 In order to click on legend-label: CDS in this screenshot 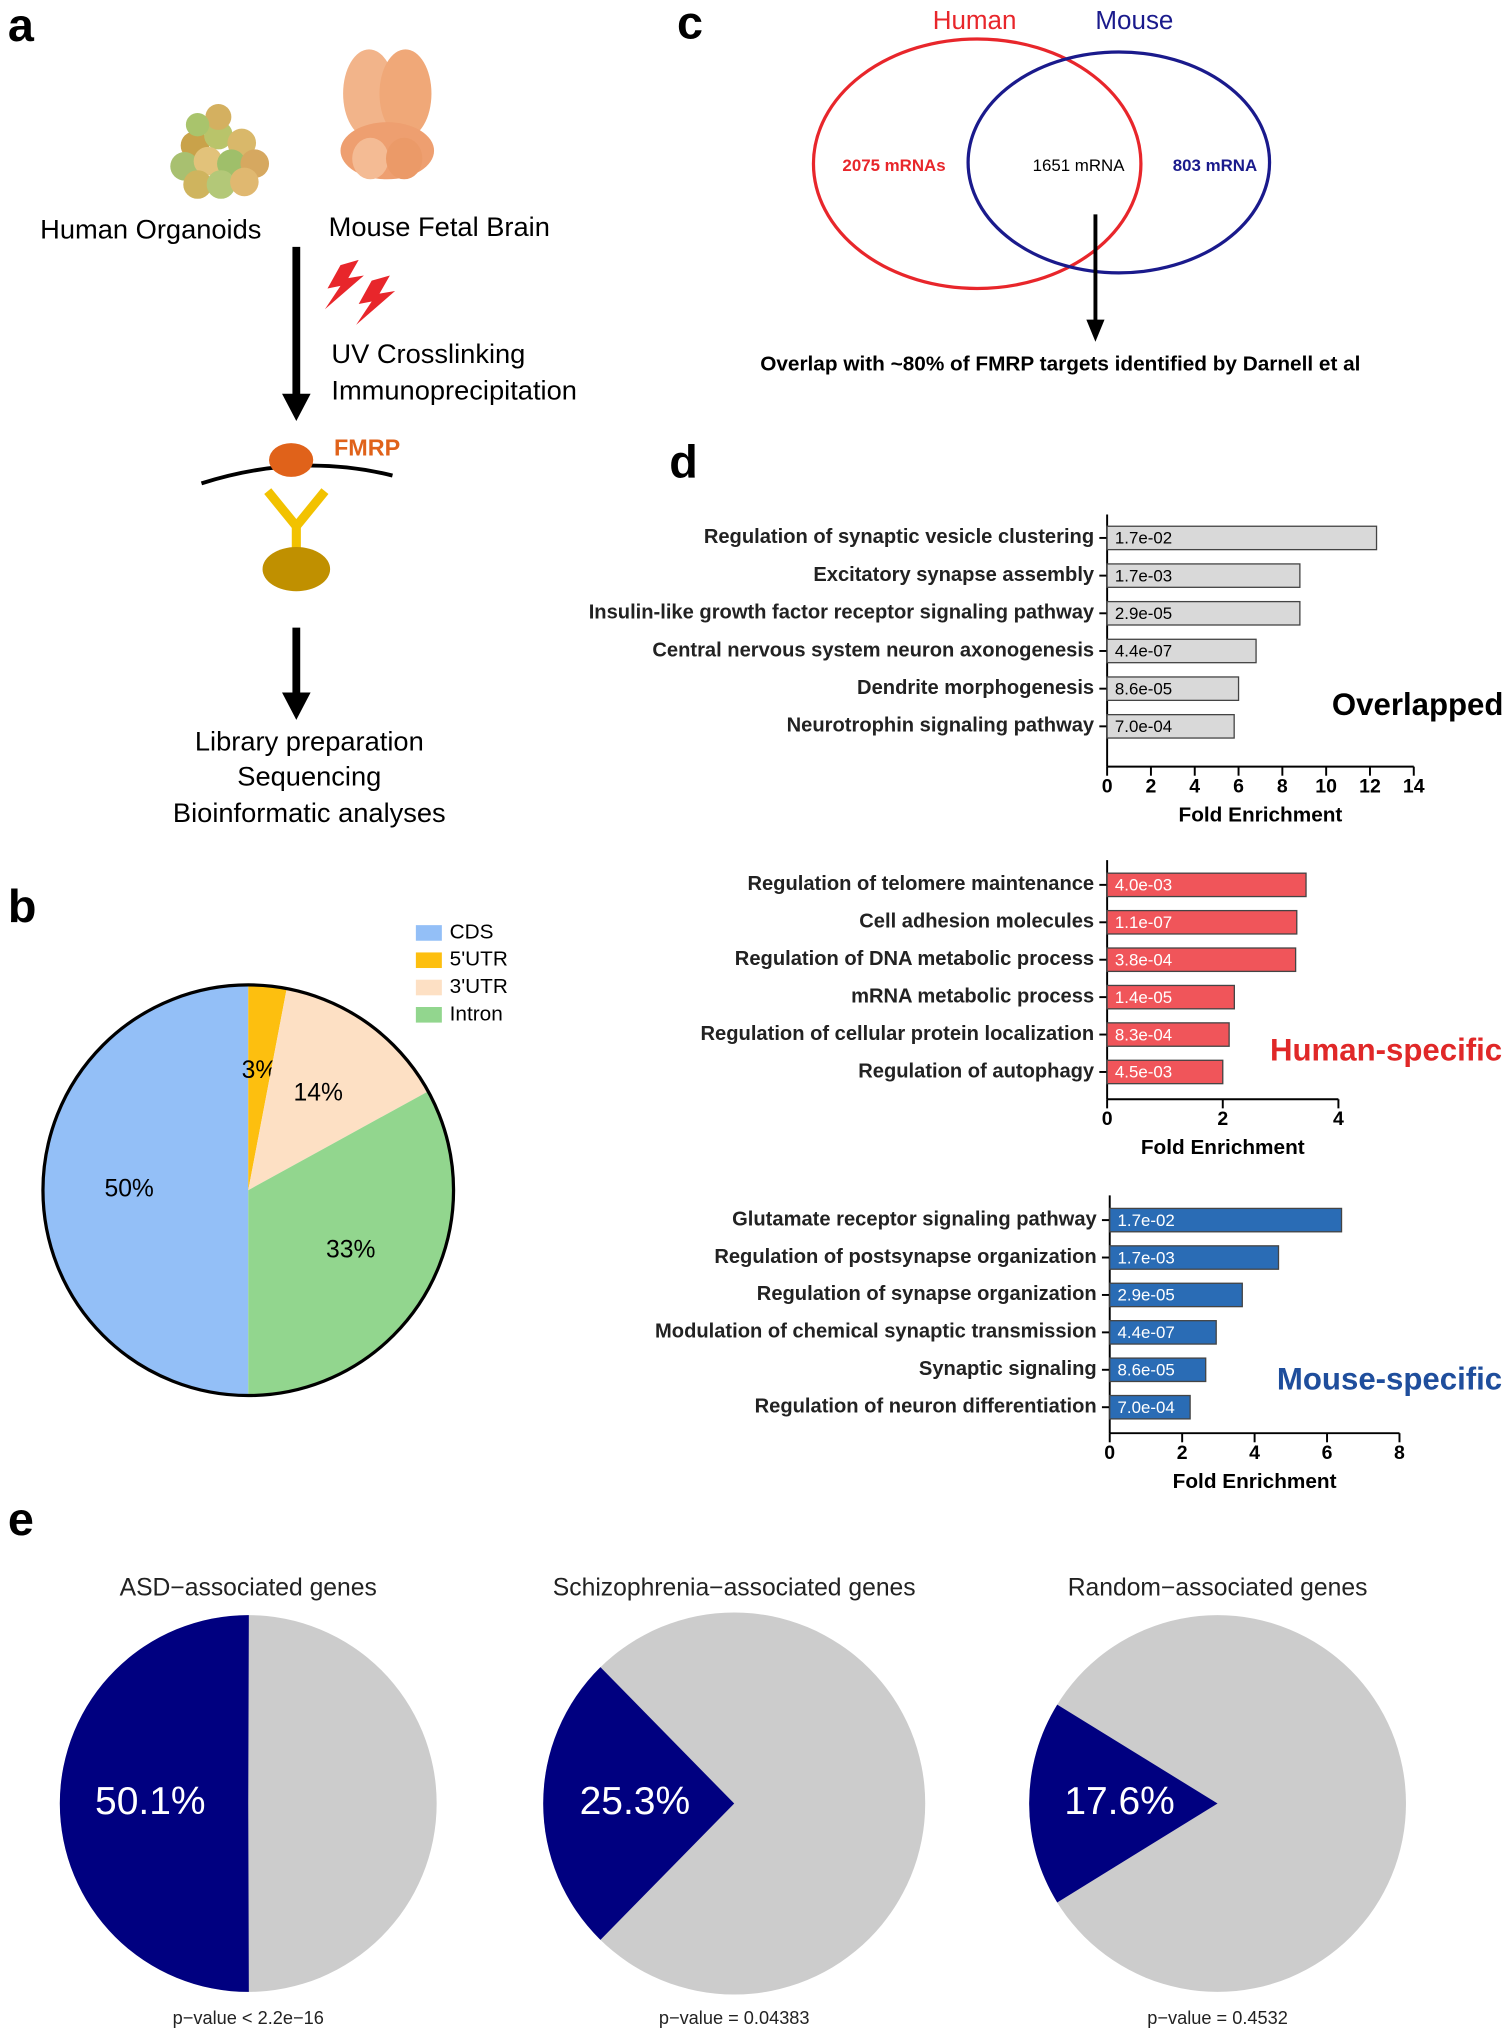, I will do `click(472, 931)`.